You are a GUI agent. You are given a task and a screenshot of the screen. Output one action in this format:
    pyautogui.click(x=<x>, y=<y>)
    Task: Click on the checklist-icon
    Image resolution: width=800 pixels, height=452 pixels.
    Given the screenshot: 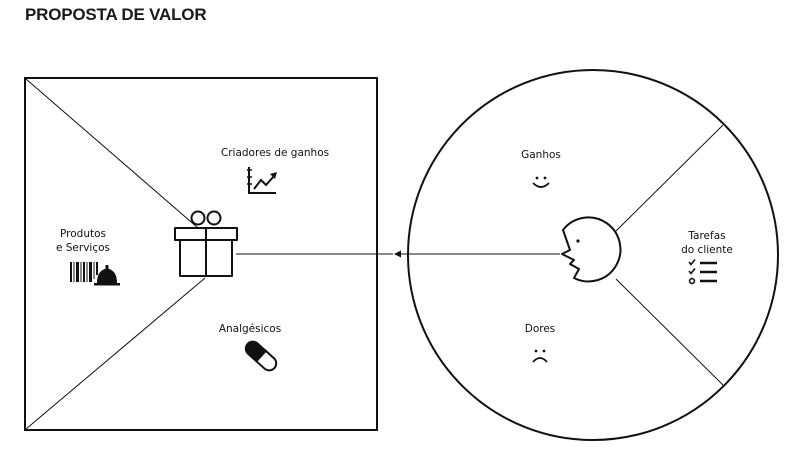 What is the action you would take?
    pyautogui.click(x=702, y=272)
    